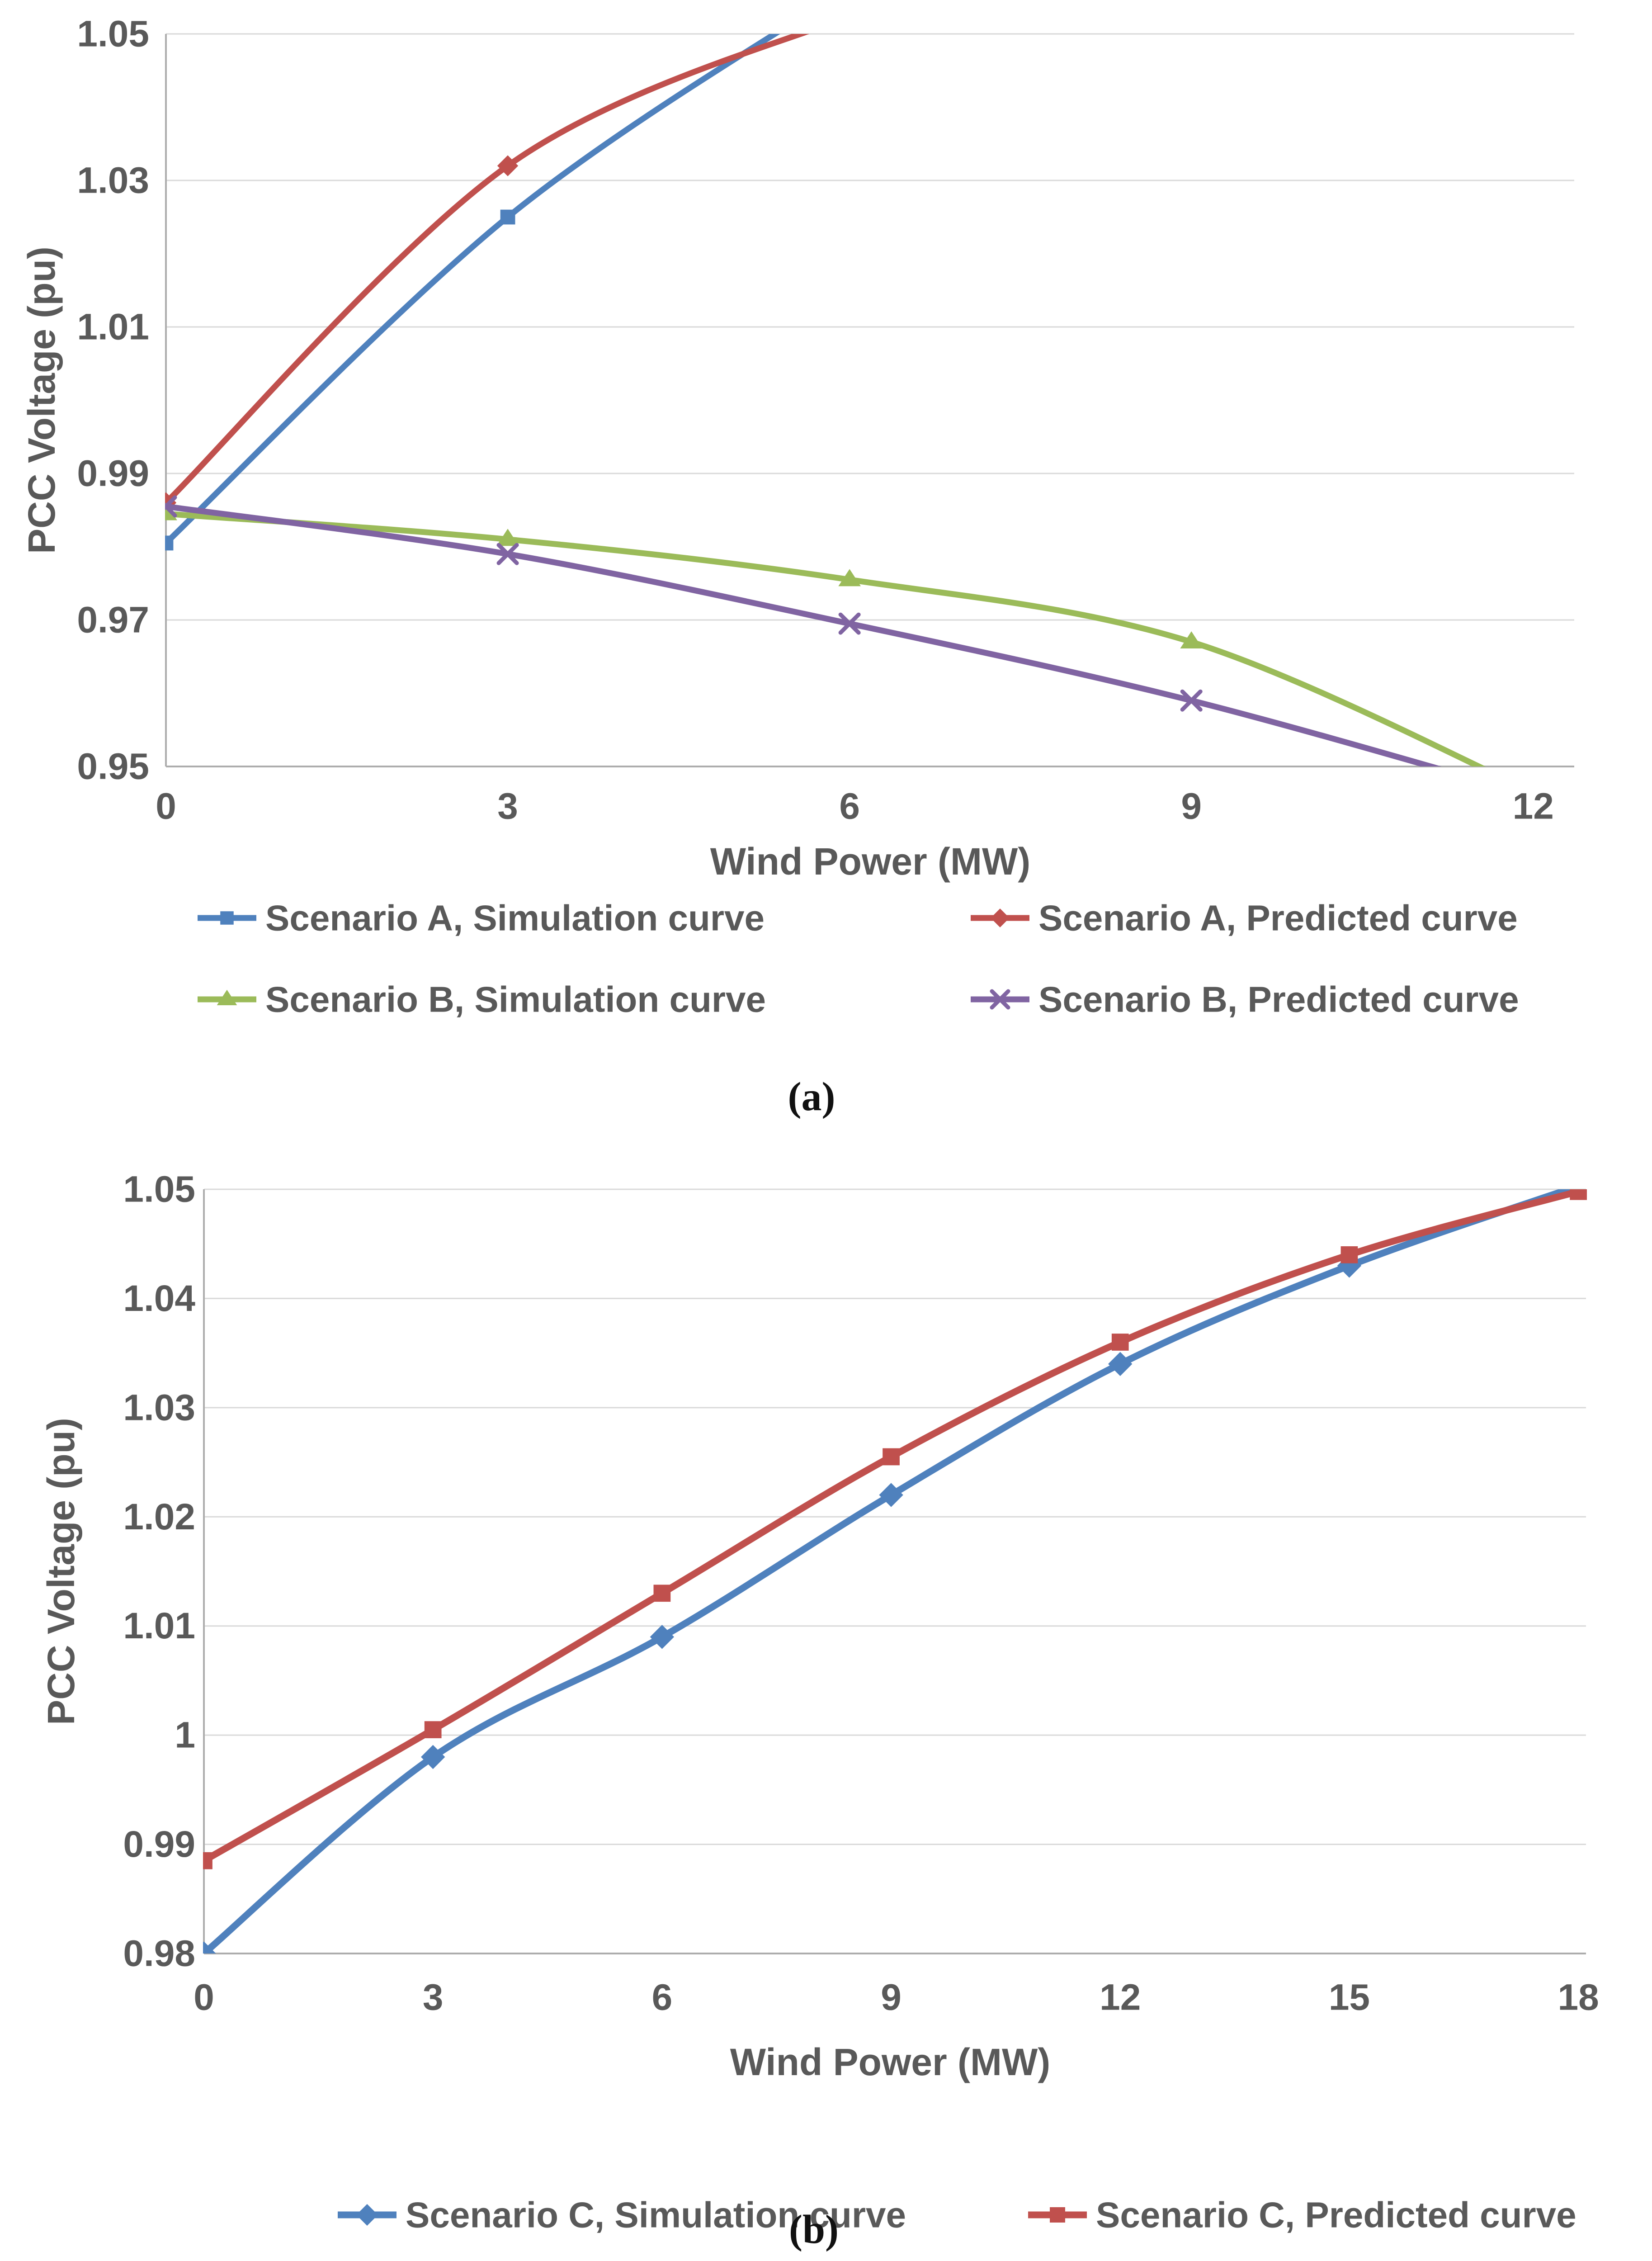  I want to click on legend-label: Scenario C, Predicted curve, so click(1336, 2215).